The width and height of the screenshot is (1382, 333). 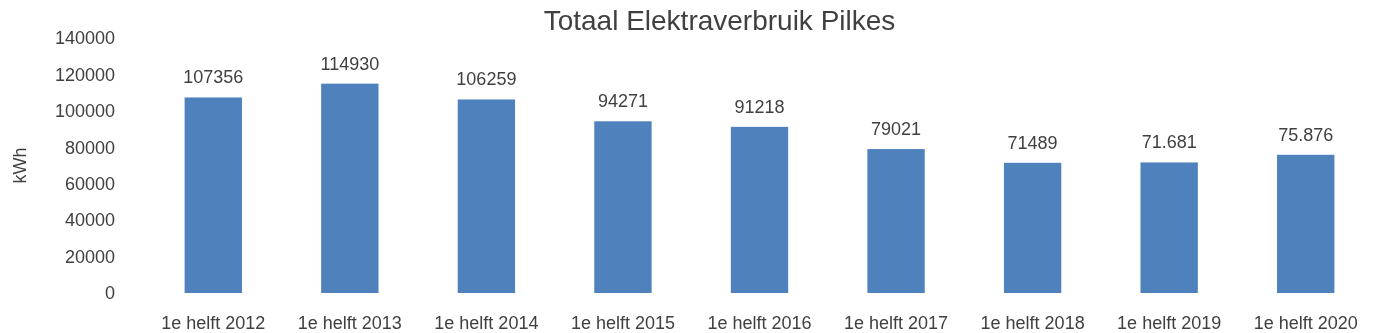 I want to click on x-tick-label: 1e helft 2018, so click(x=1032, y=323).